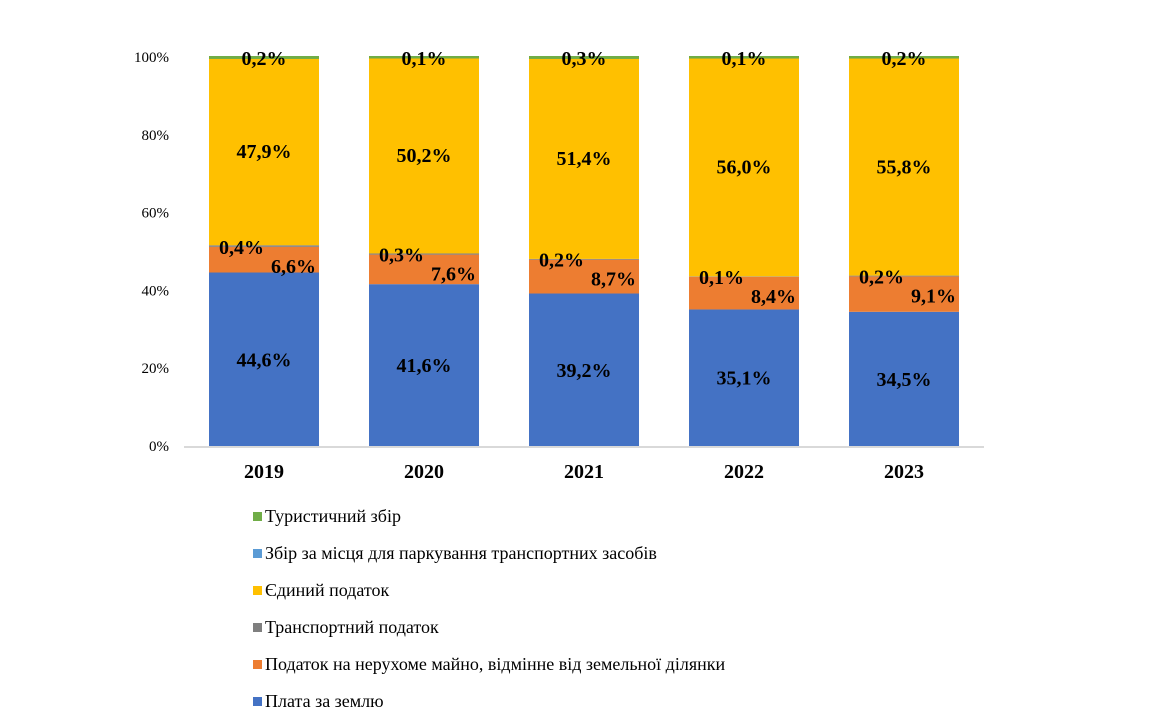 Image resolution: width=1174 pixels, height=720 pixels. Describe the element at coordinates (151, 58) in the screenshot. I see `y-tick-label: 100%` at that location.